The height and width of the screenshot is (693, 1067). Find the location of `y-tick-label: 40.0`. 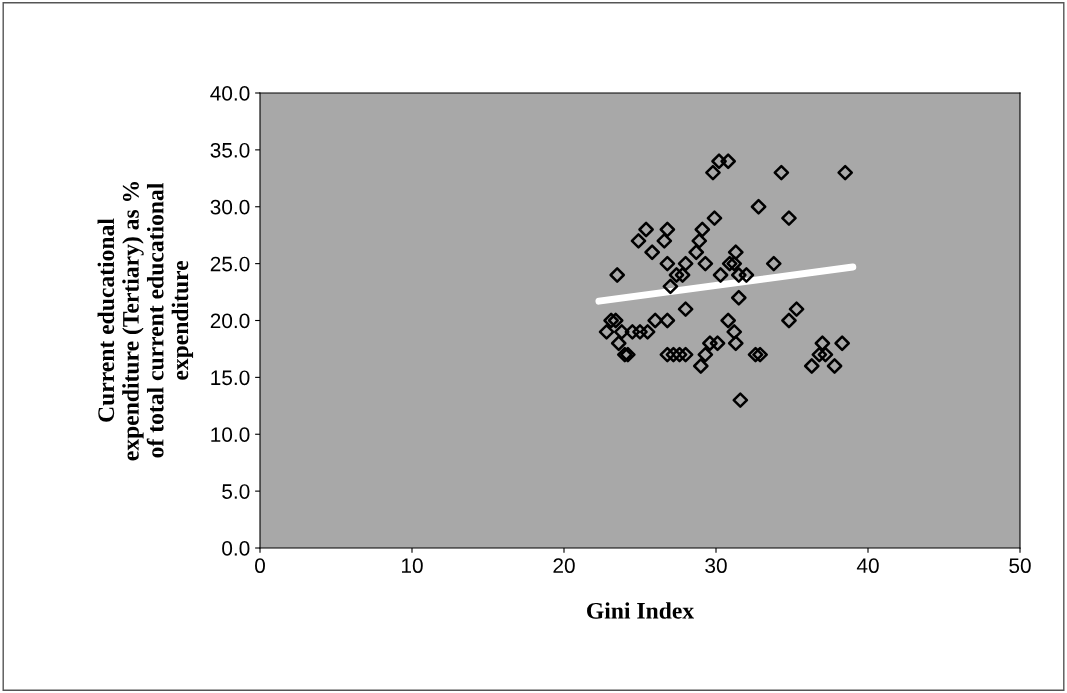

y-tick-label: 40.0 is located at coordinates (230, 93).